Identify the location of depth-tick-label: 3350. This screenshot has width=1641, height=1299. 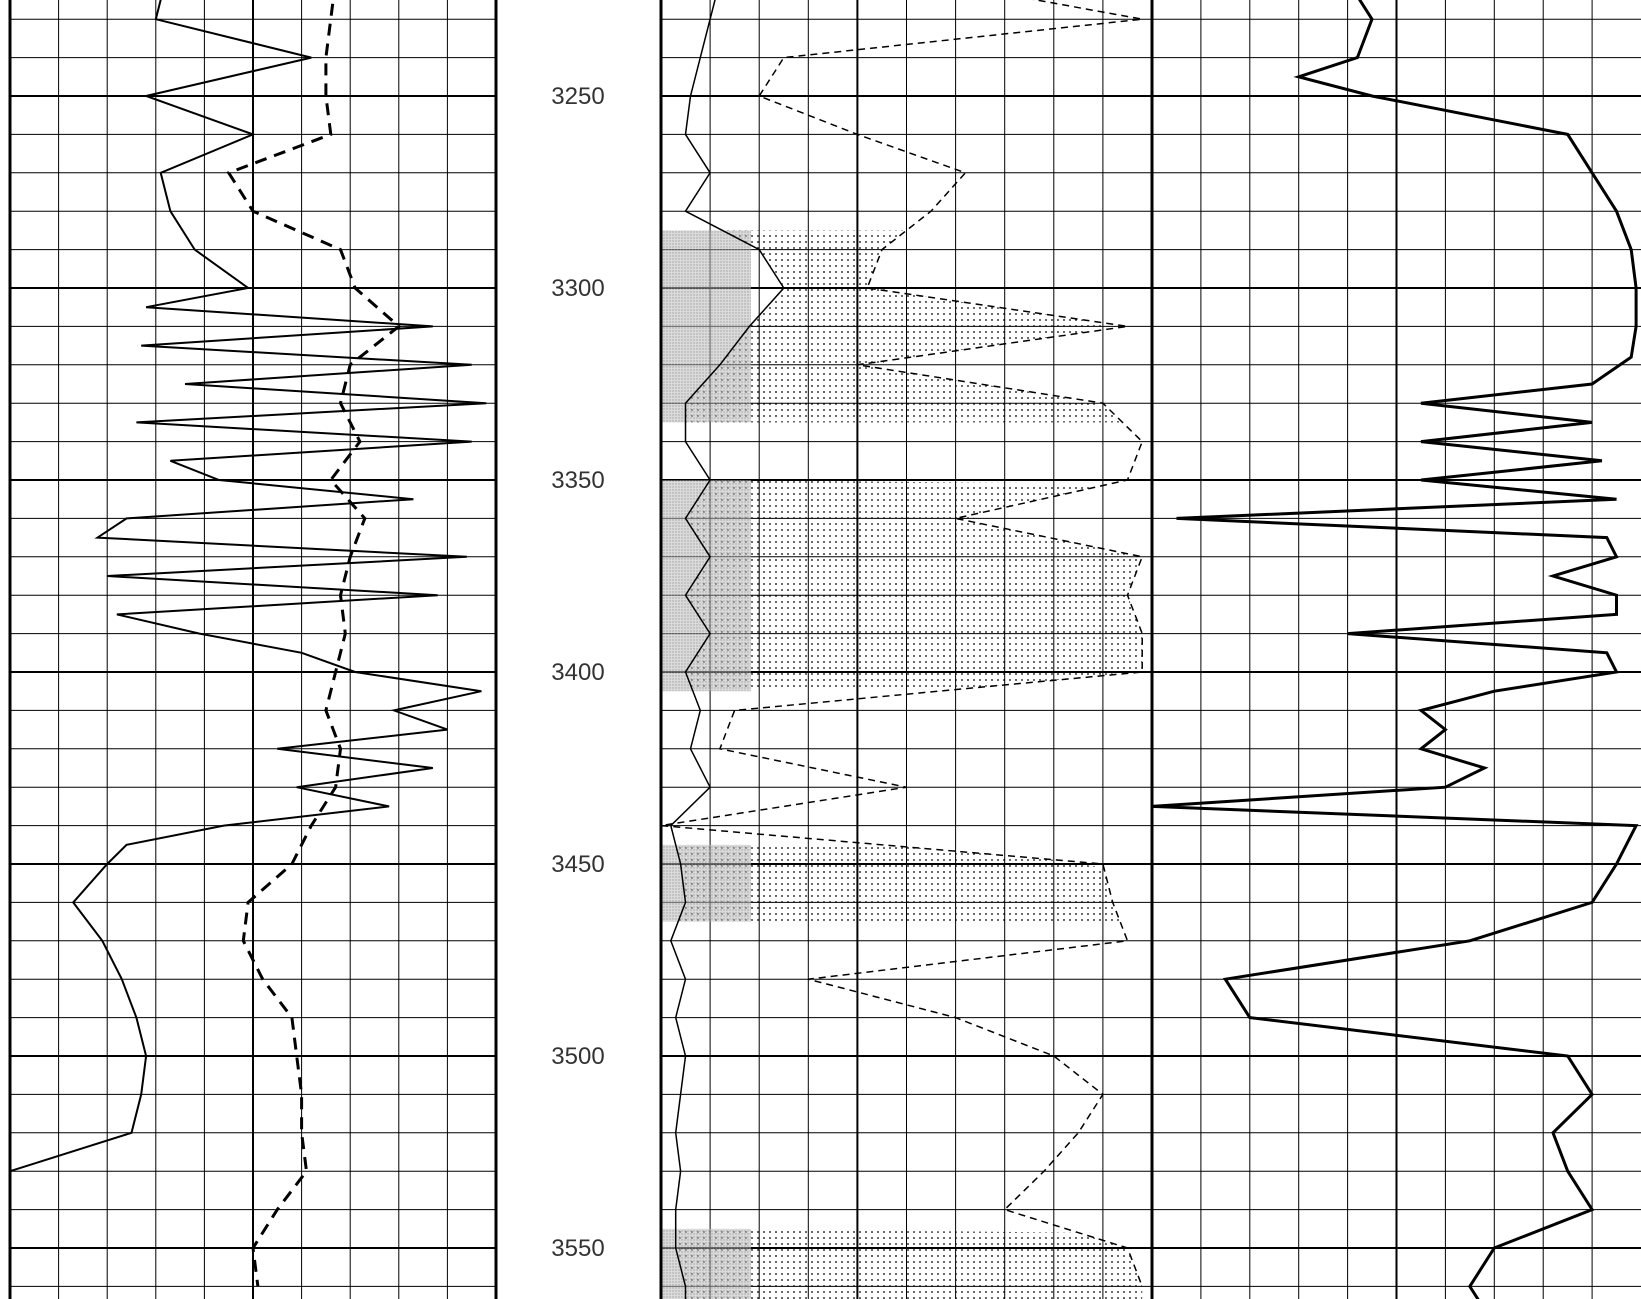
(577, 480).